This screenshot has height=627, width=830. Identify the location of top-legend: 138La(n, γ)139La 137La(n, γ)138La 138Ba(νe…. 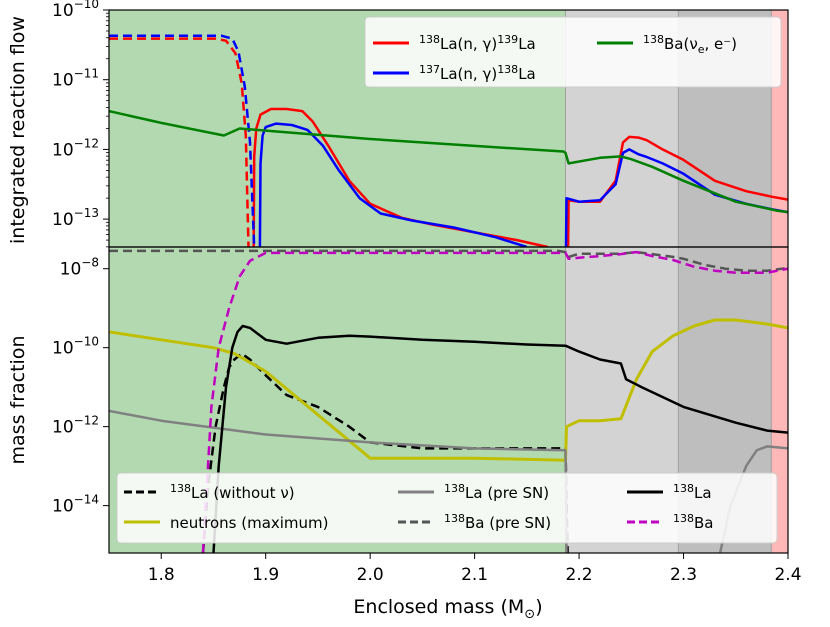
(573, 52).